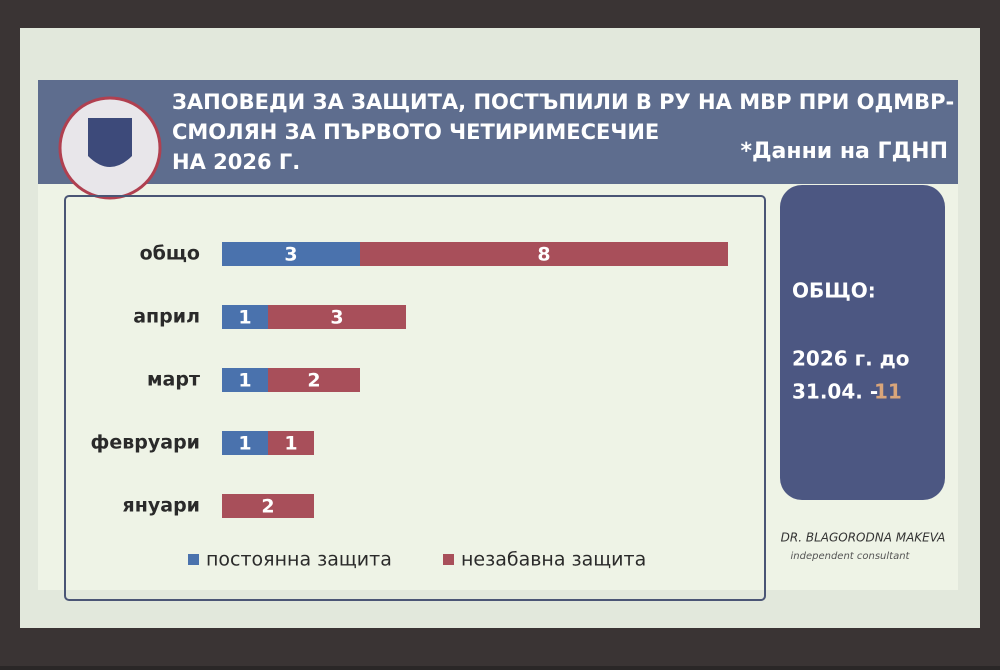 The image size is (1000, 670). Describe the element at coordinates (145, 443) in the screenshot. I see `category-label: февруари` at that location.